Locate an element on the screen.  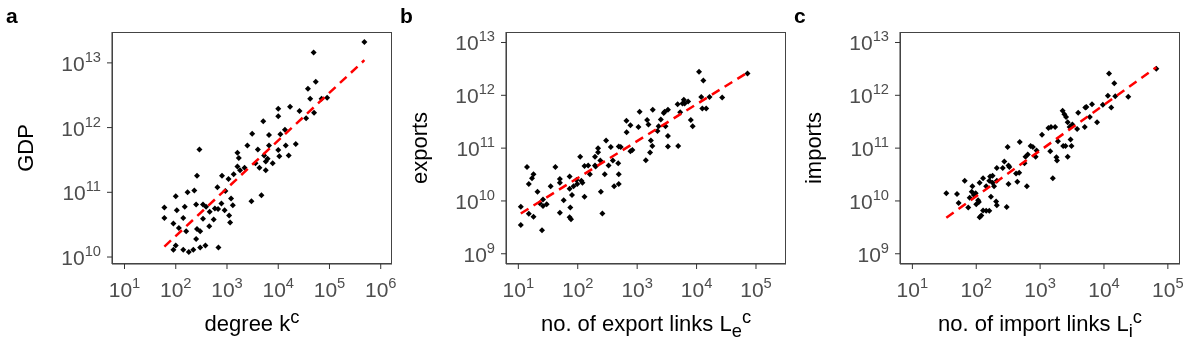
y-axis-title: imports is located at coordinates (814, 148).